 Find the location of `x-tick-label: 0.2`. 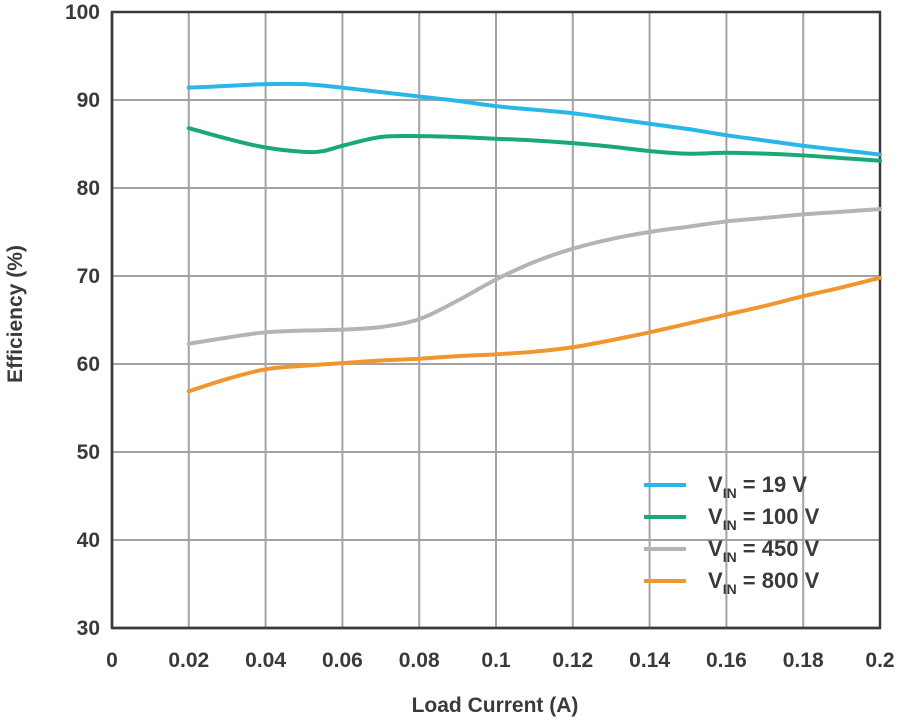

x-tick-label: 0.2 is located at coordinates (879, 660).